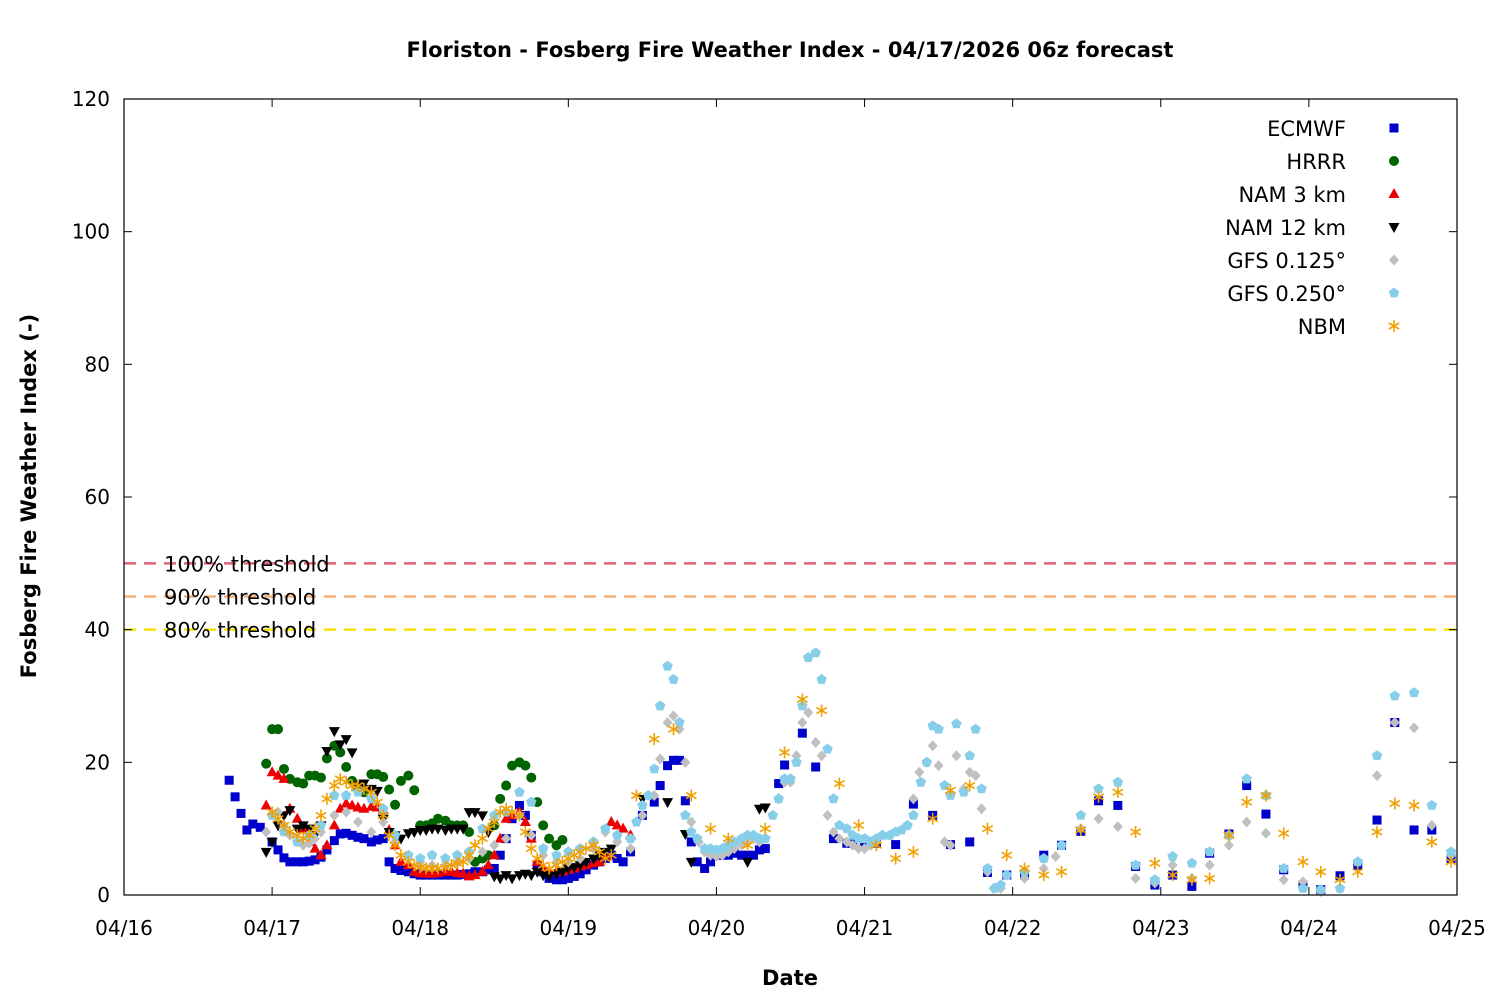 This screenshot has width=1500, height=1000. Describe the element at coordinates (1316, 162) in the screenshot. I see `legend-label: HRRR` at that location.